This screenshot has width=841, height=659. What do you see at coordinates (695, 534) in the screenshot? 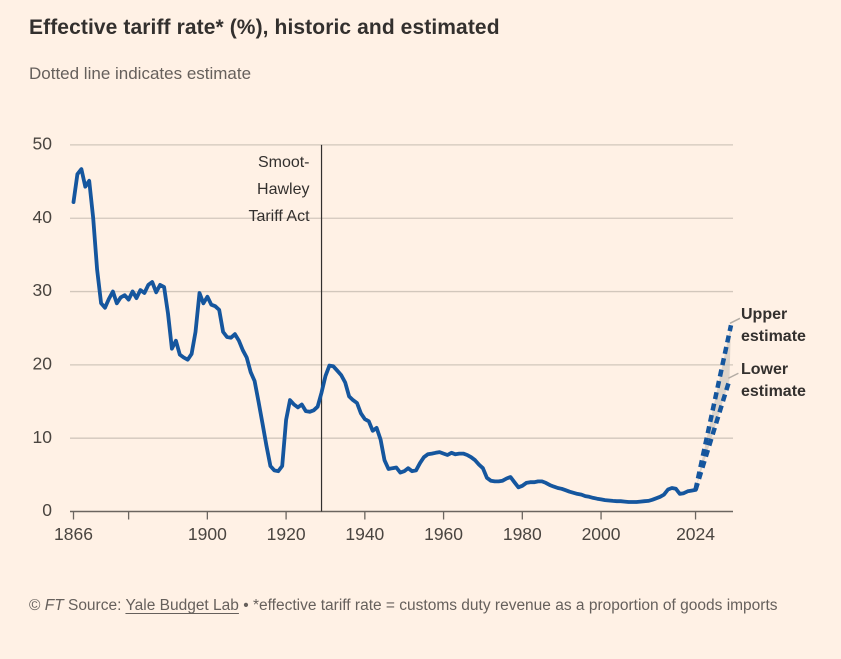
I see `x-tick-label-2024: 2024` at bounding box center [695, 534].